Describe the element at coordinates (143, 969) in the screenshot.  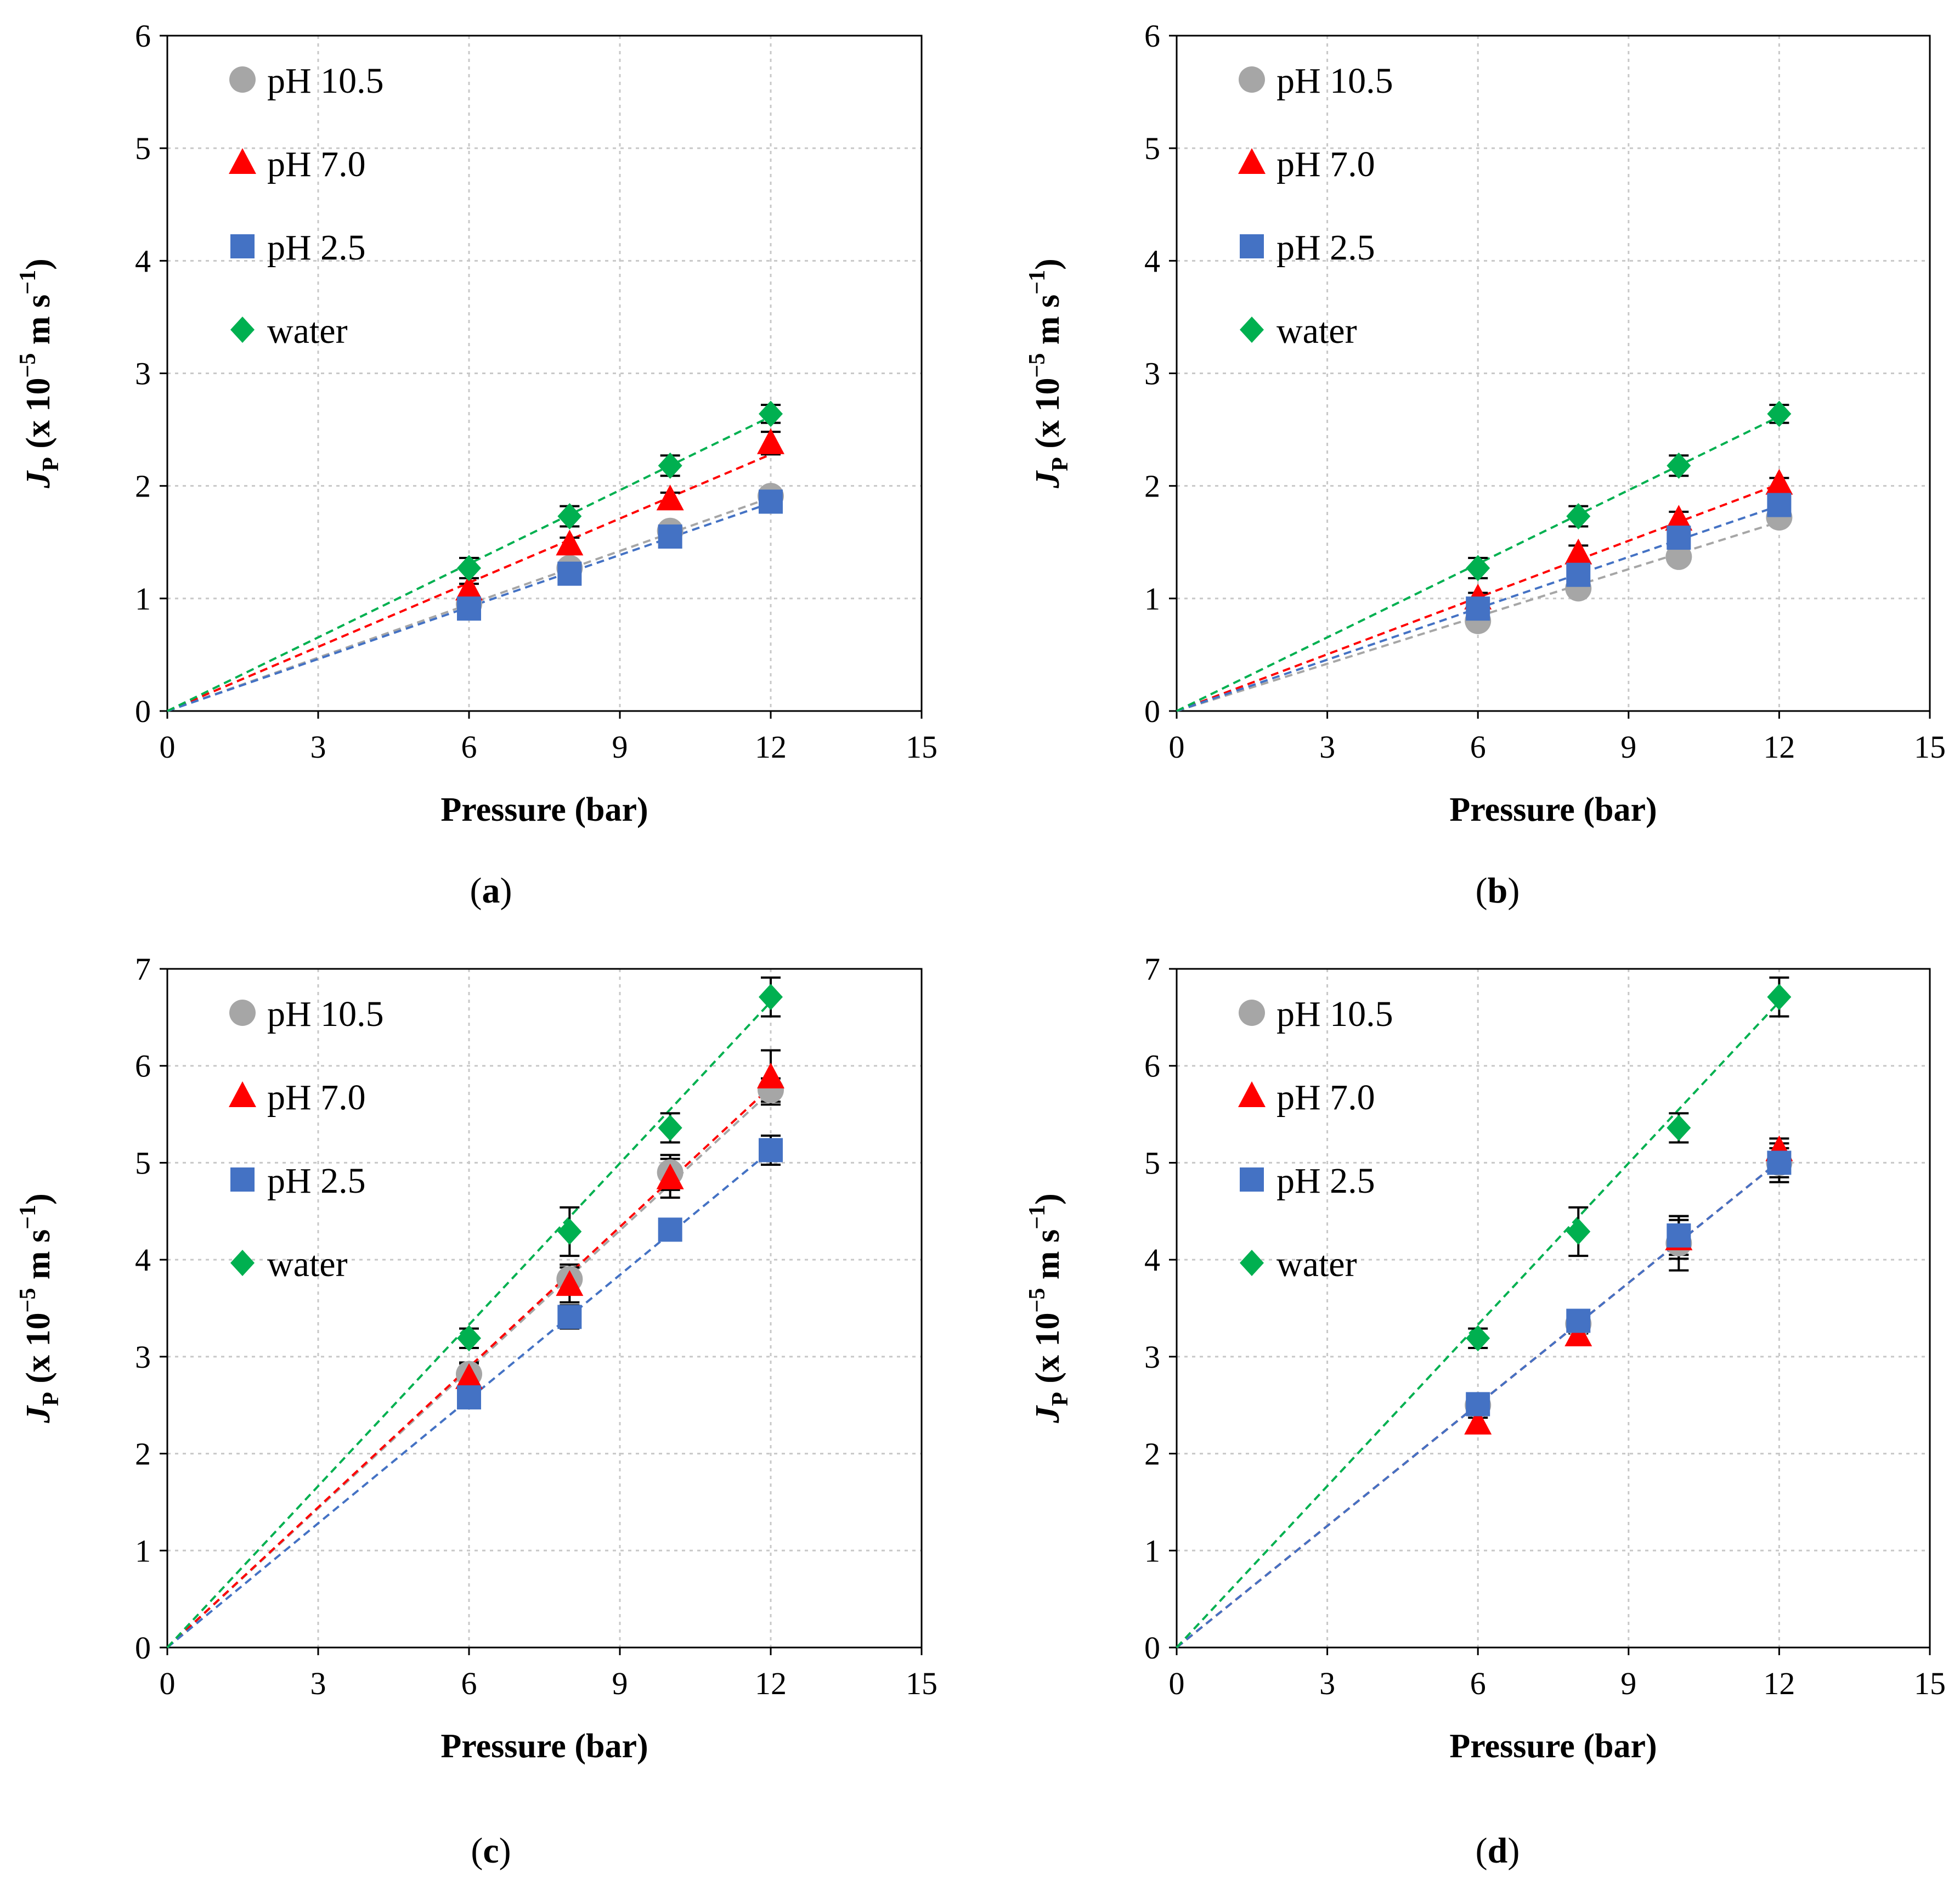
I see `y-tick-label: 7` at that location.